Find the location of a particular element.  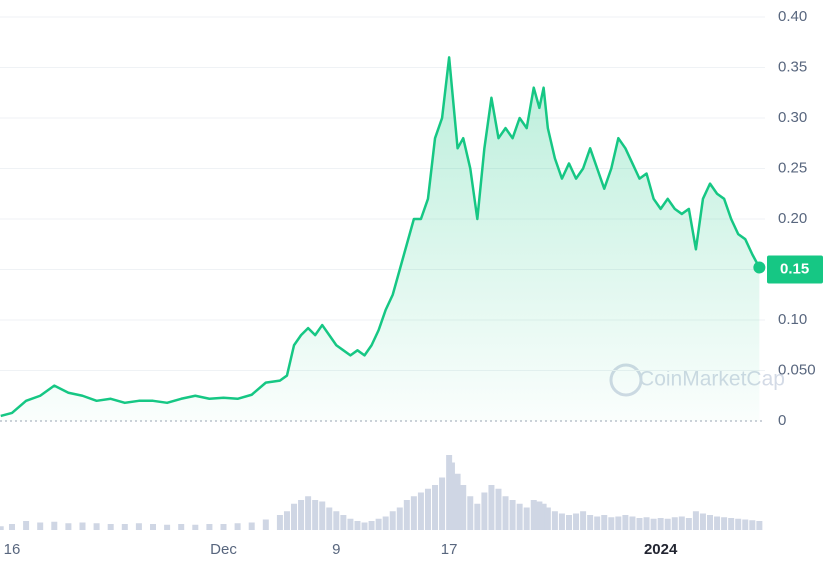

last-point is located at coordinates (759, 267).